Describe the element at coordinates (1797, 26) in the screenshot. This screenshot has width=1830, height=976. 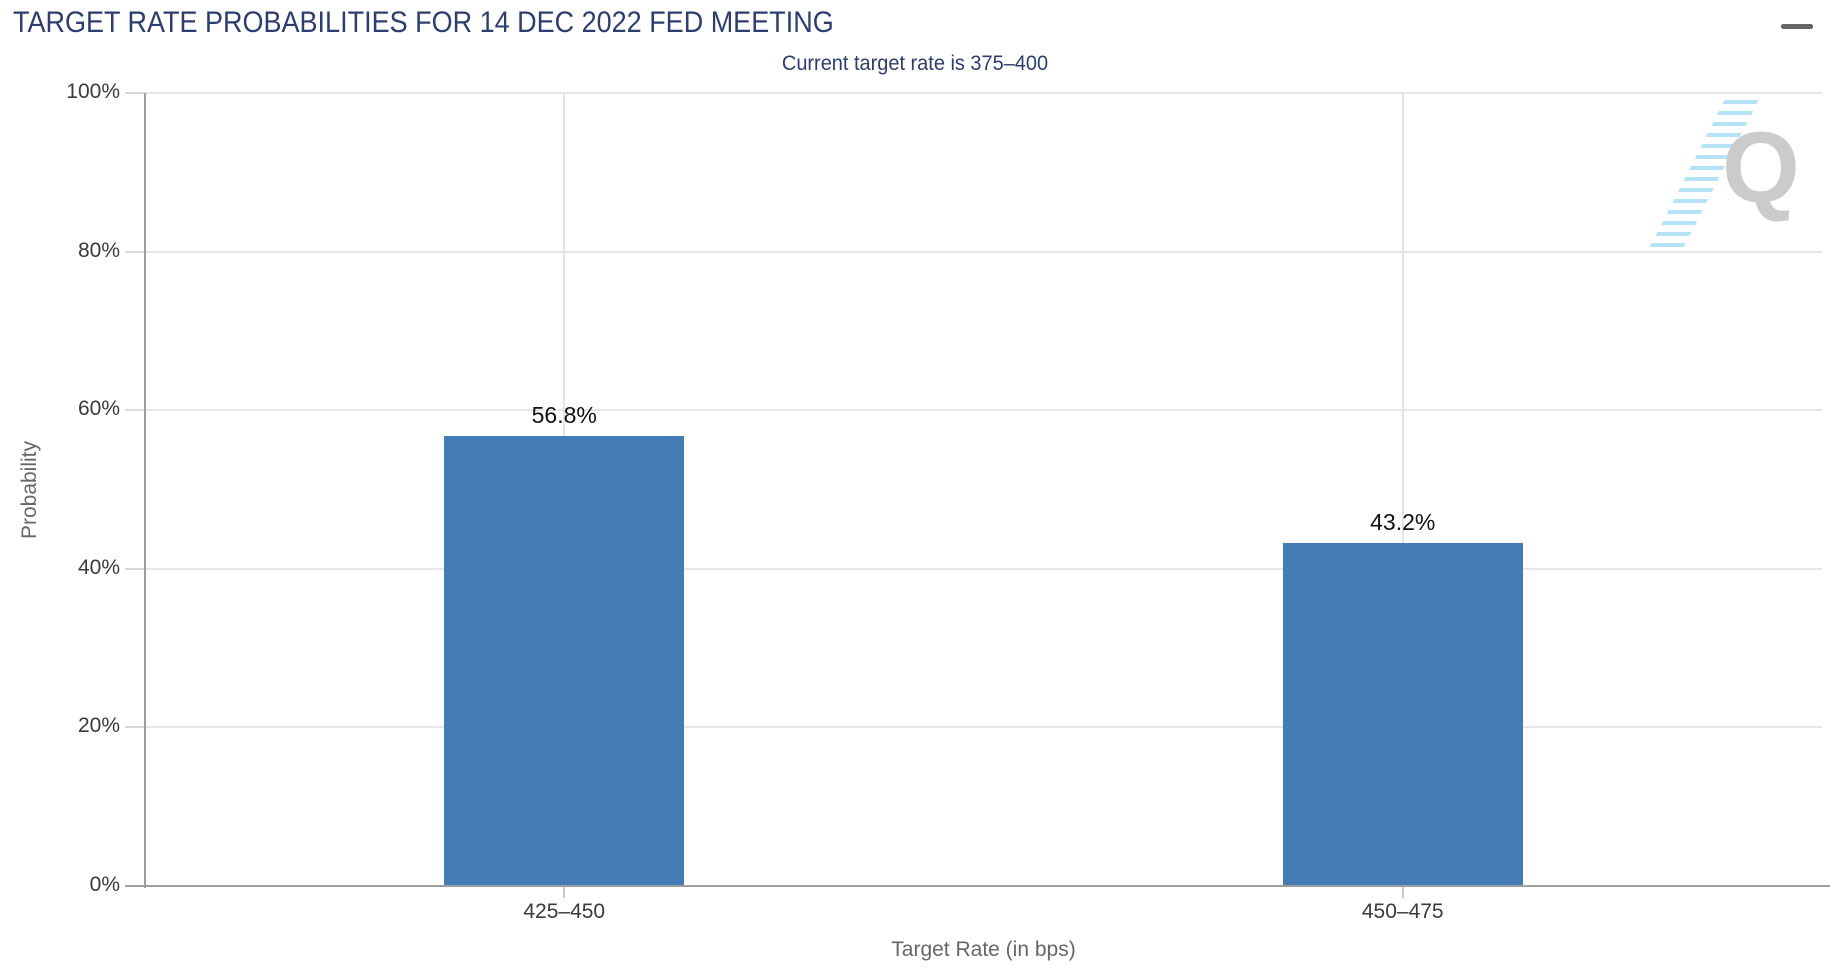
I see `hamburger-icon` at that location.